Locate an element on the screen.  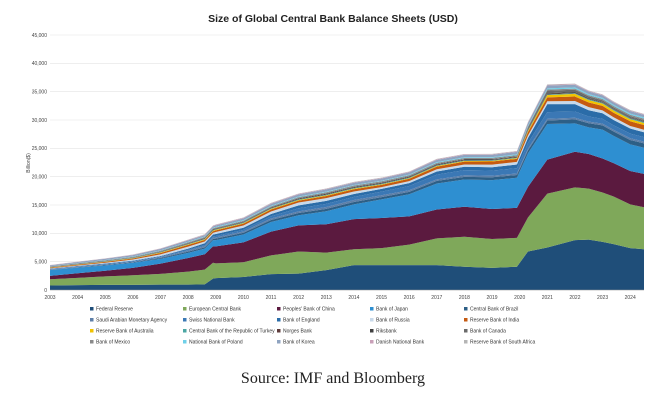
y-axis-label: Billion($) is located at coordinates (29, 163).